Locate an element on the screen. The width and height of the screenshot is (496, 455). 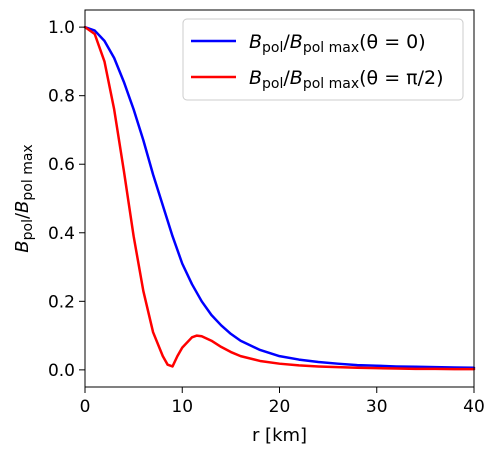
x-tick-label: 0 is located at coordinates (85, 407).